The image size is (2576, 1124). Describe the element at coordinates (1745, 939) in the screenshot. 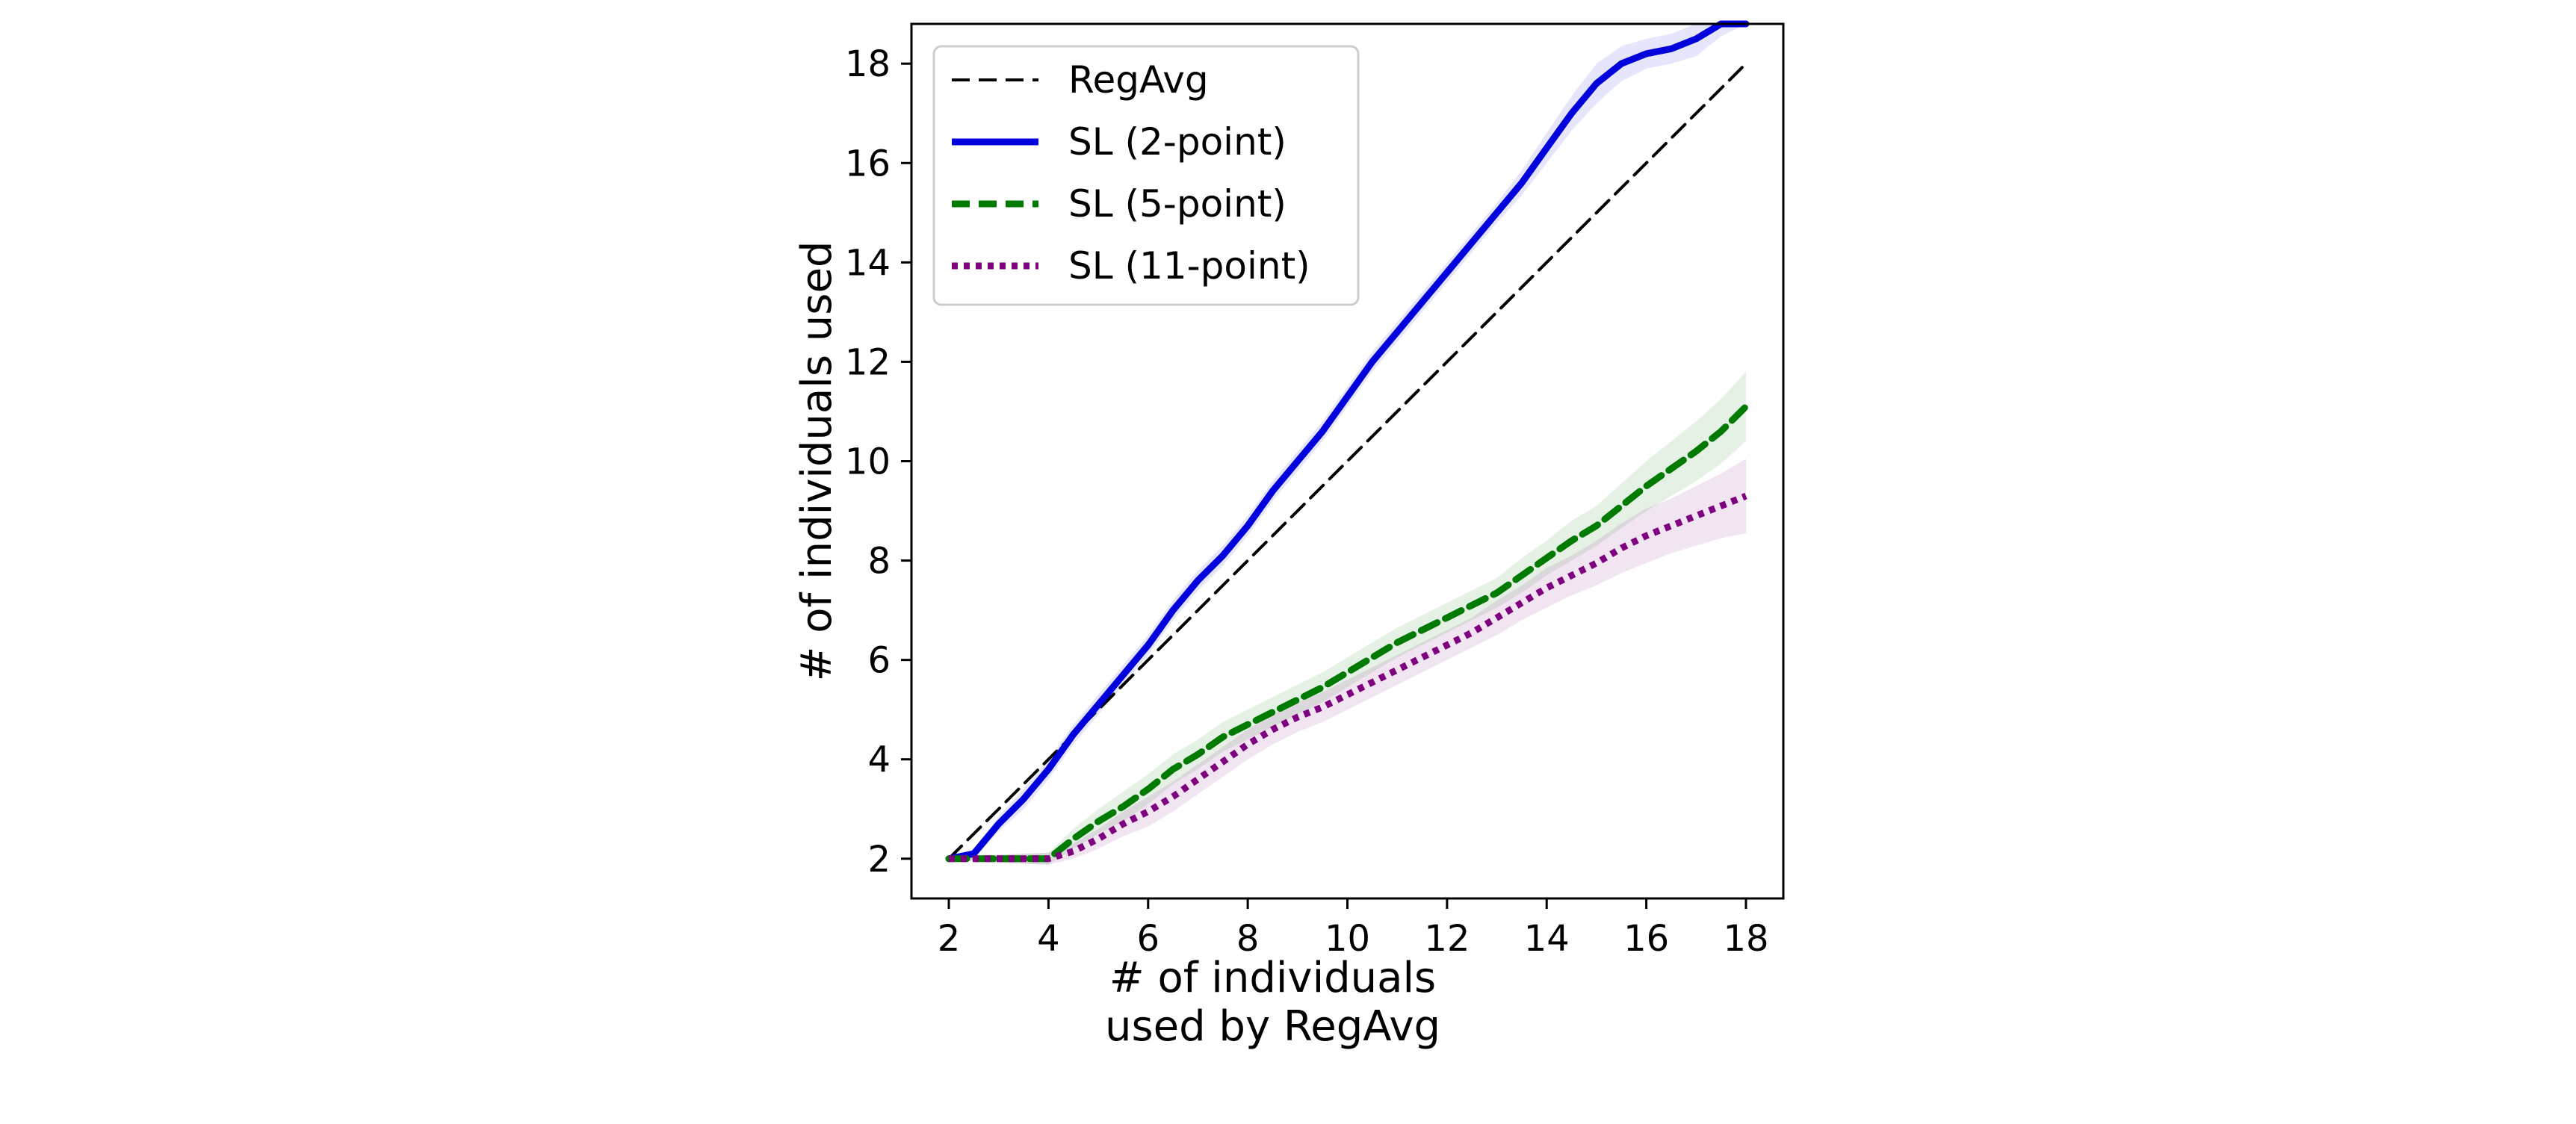

I see `x-tick-label: 18` at that location.